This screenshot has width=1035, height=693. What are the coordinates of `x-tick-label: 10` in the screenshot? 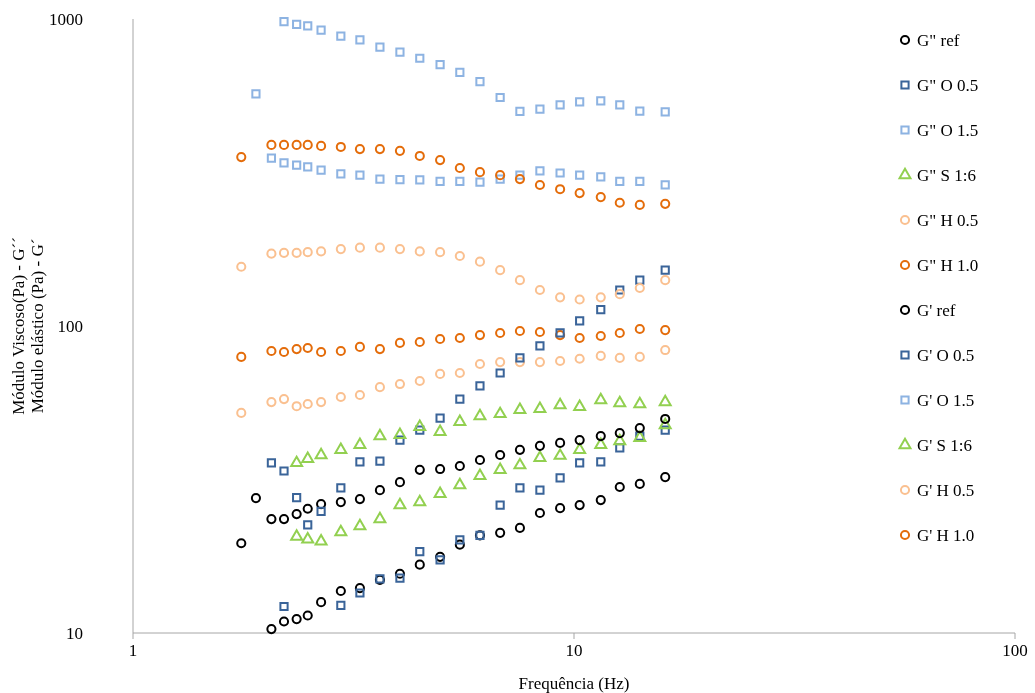 It's located at (574, 650).